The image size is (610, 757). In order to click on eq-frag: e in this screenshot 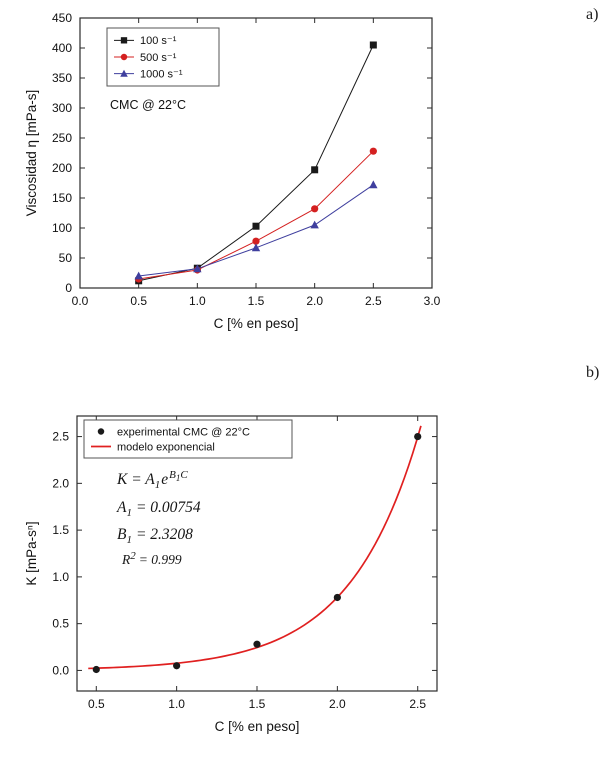, I will do `click(164, 479)`.